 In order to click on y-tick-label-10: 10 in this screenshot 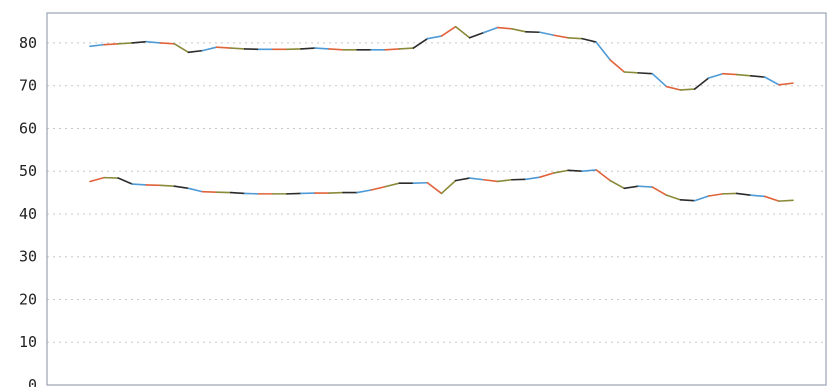, I will do `click(28, 342)`.